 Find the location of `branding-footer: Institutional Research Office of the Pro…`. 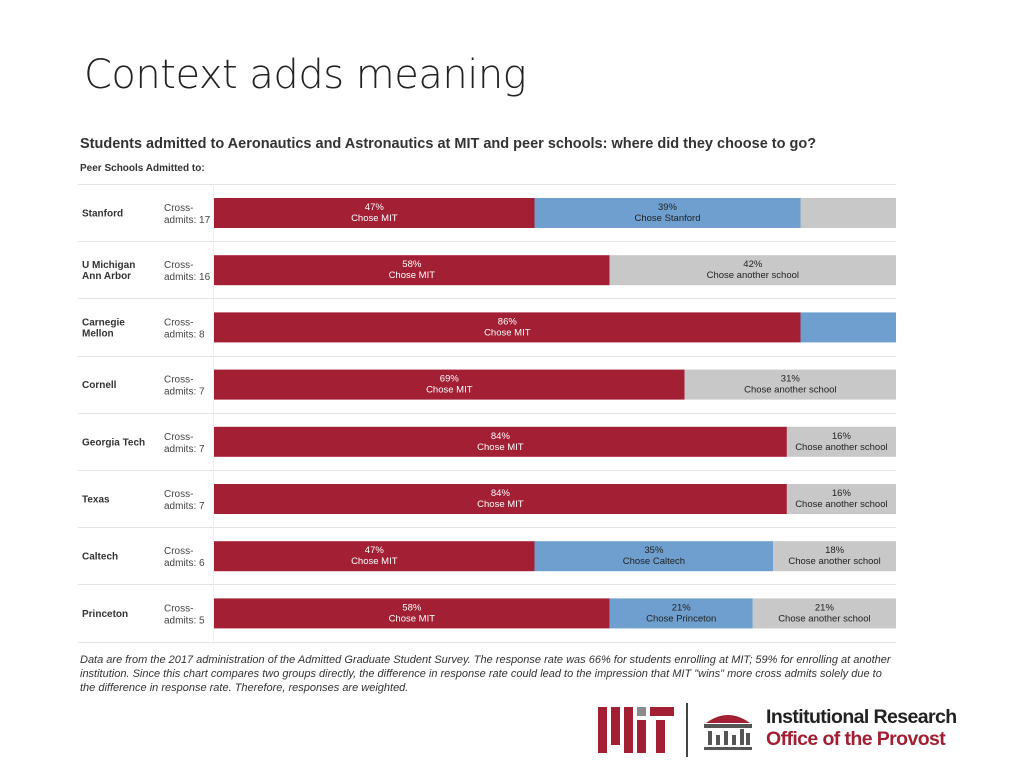

branding-footer: Institutional Research Office of the Pro… is located at coordinates (788, 731).